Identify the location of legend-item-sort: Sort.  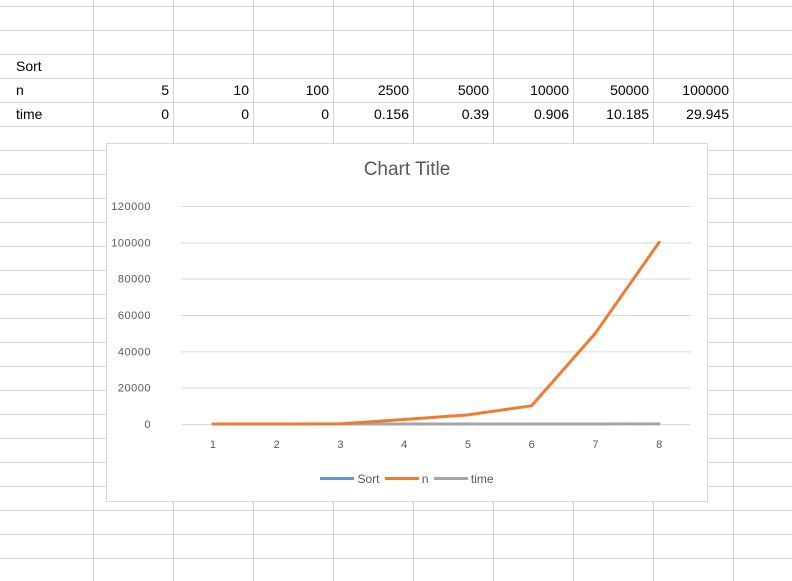
(349, 479).